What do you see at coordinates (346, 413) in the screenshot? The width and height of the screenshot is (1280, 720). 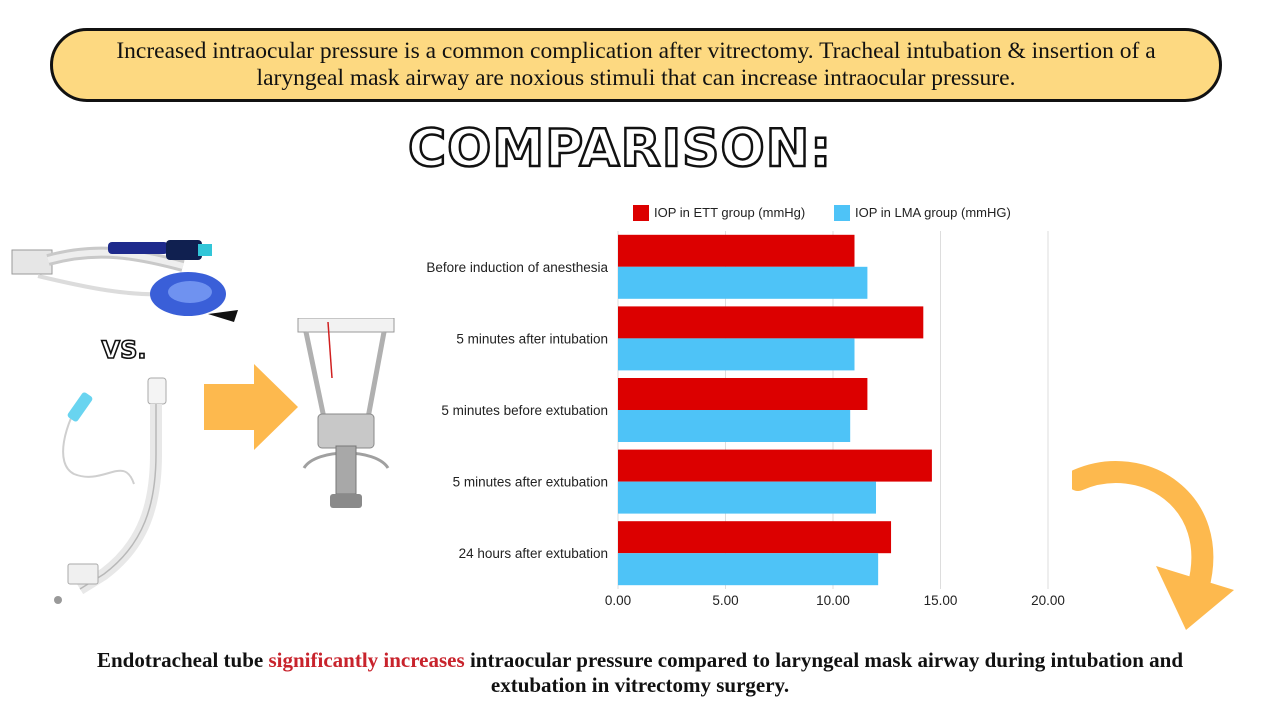 I see `tonometer-icon` at bounding box center [346, 413].